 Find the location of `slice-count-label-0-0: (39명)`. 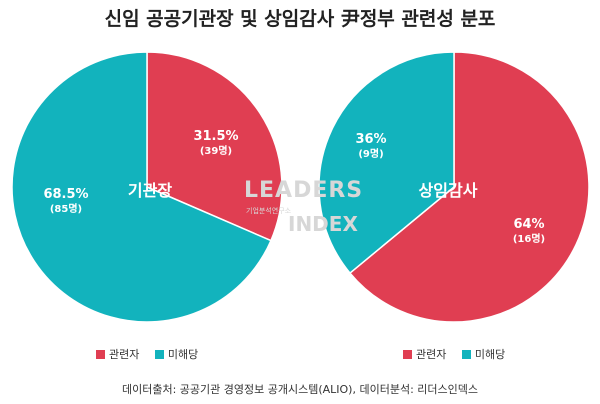

slice-count-label-0-0: (39명) is located at coordinates (216, 150).